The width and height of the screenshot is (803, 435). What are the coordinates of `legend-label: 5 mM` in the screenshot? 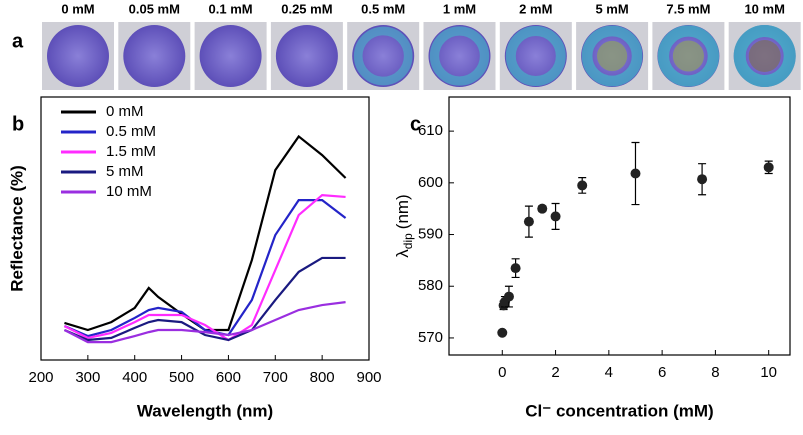 It's located at (125, 171).